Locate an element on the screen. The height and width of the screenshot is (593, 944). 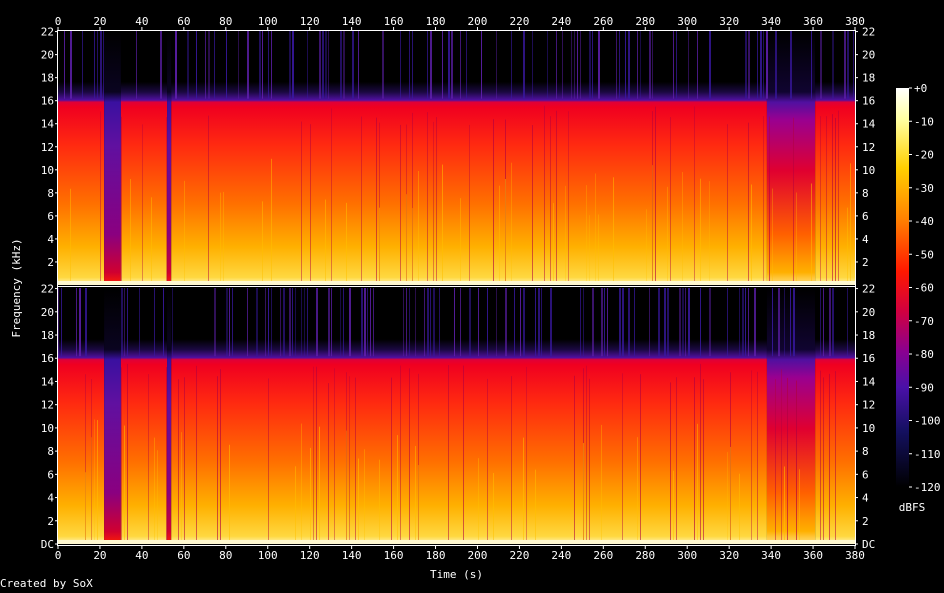
y-tick-label-left: 12 is located at coordinates (47, 405).